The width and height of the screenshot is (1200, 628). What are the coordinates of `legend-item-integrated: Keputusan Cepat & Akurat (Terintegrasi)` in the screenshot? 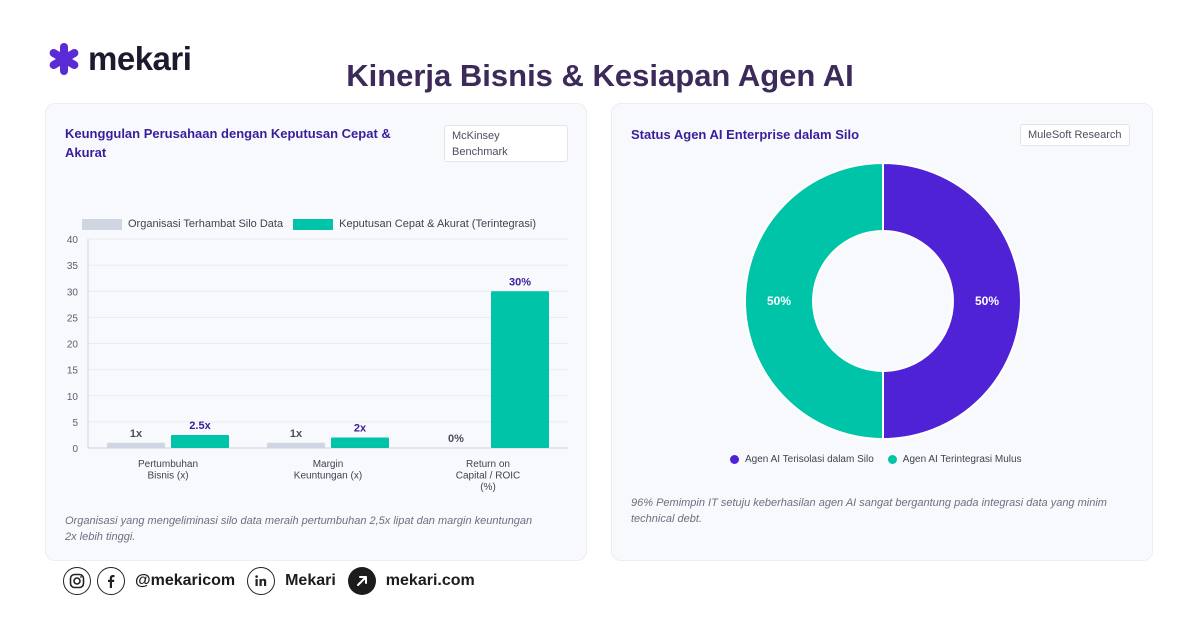 It's located at (414, 224).